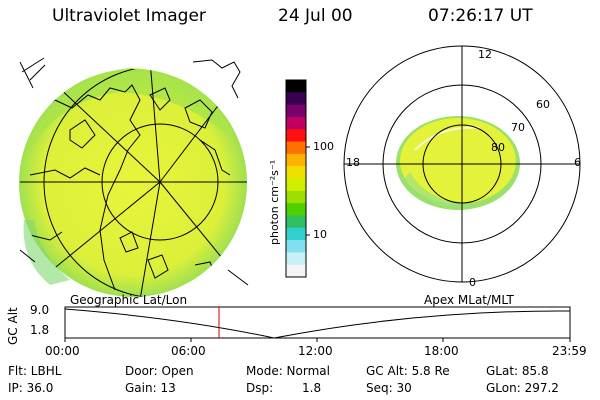  I want to click on mlt-label-12: 12, so click(485, 54).